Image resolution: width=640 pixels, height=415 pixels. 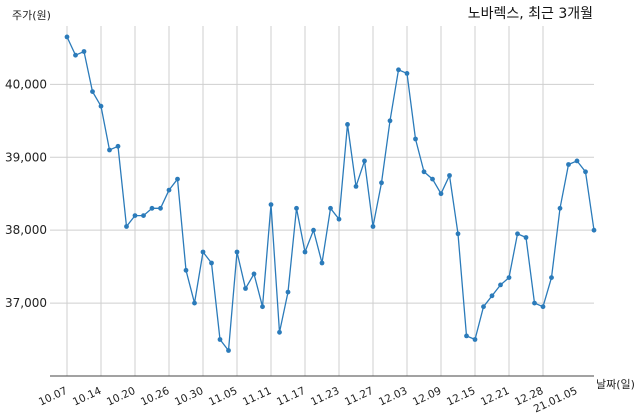 I want to click on chart-title: 노바렉스, 최근 3개월, so click(x=530, y=14).